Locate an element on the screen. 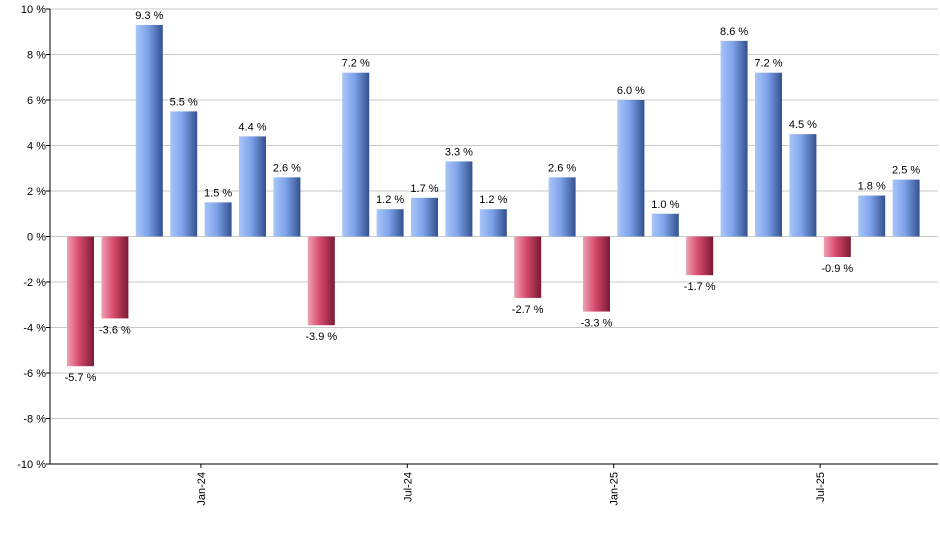 The width and height of the screenshot is (940, 555). data-label: 9.3 % is located at coordinates (149, 16).